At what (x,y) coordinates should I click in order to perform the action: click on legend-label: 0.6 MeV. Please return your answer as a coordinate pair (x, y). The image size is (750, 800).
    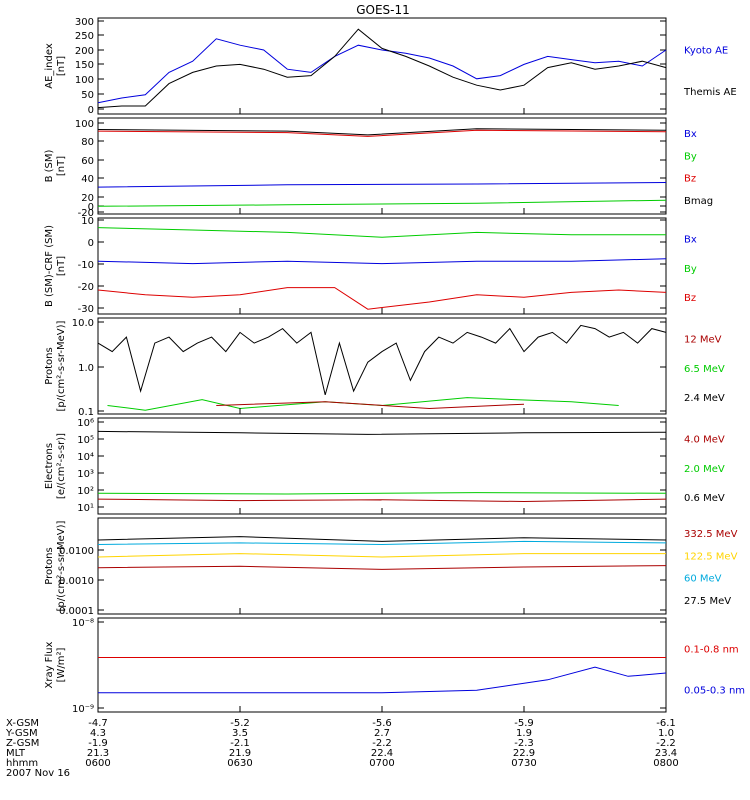
    Looking at the image, I should click on (704, 498).